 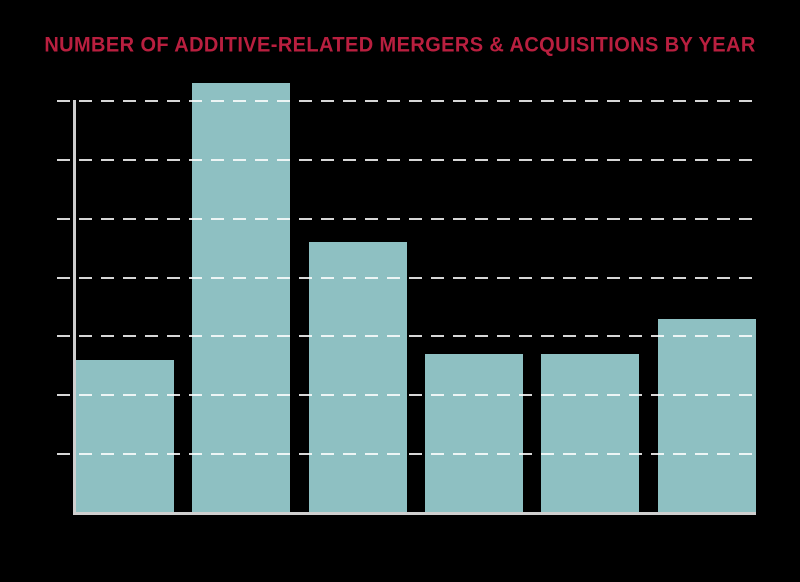 What do you see at coordinates (414, 513) in the screenshot?
I see `x-axis-baseline` at bounding box center [414, 513].